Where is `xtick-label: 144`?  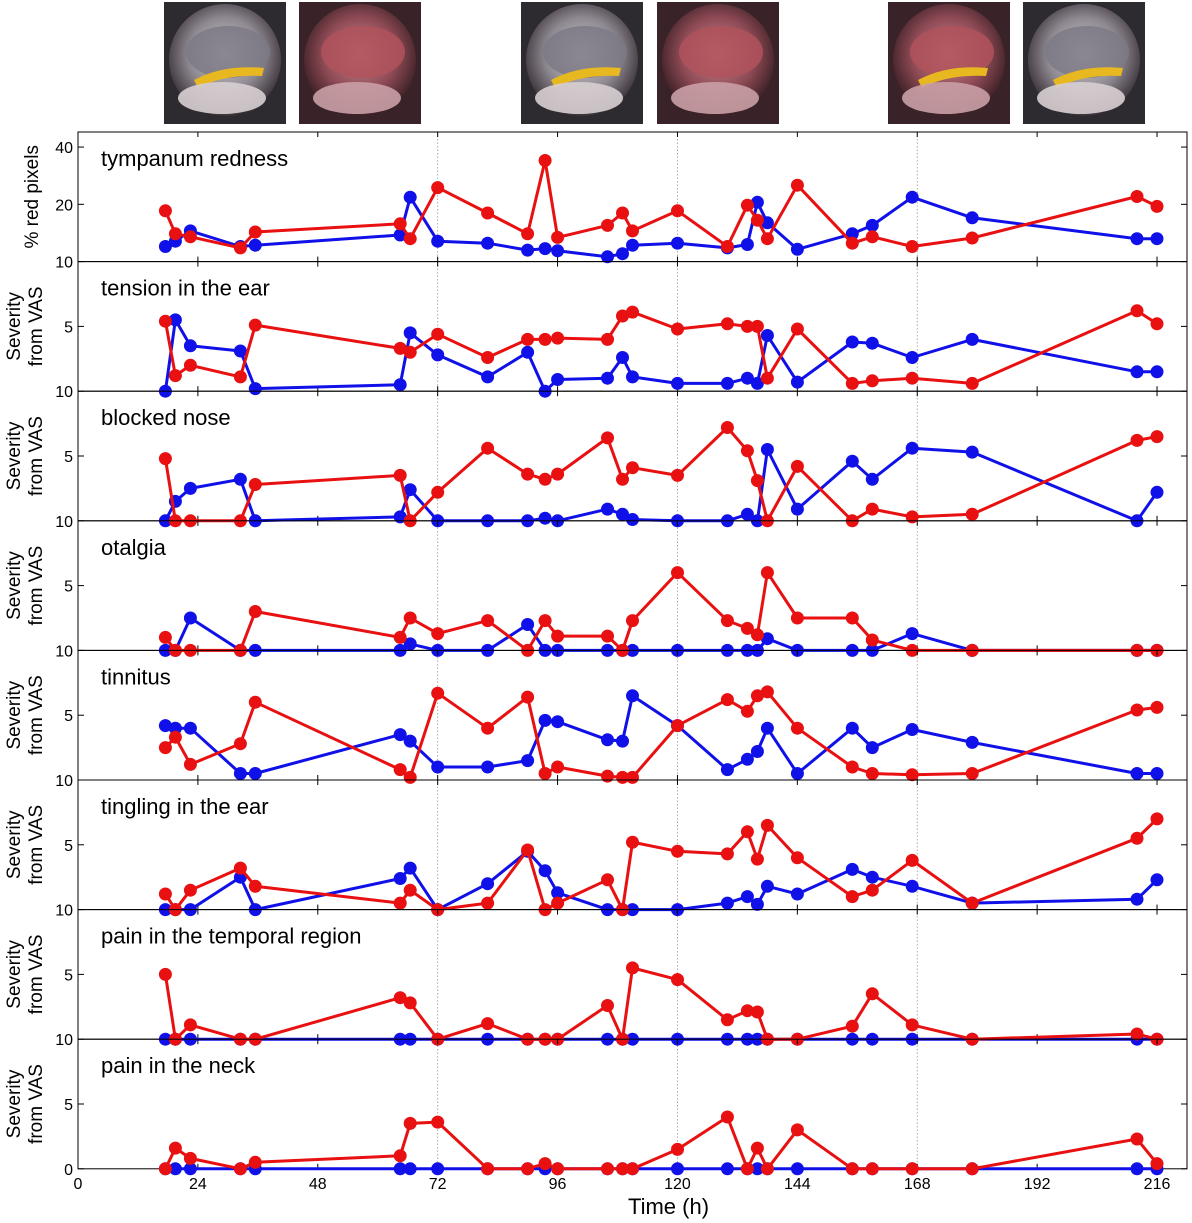 xtick-label: 144 is located at coordinates (797, 1184).